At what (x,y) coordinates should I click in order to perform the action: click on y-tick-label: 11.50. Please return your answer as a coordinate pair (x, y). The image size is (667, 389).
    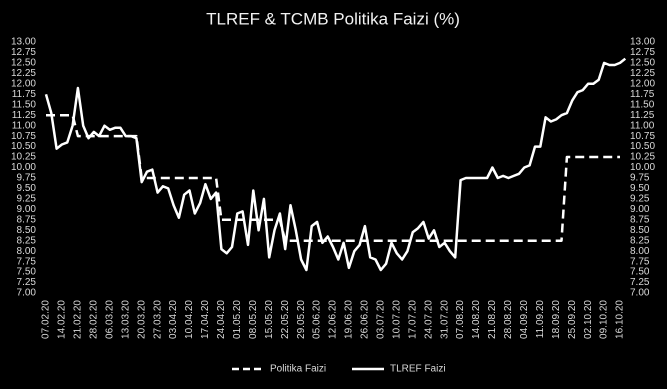
    Looking at the image, I should click on (24, 104).